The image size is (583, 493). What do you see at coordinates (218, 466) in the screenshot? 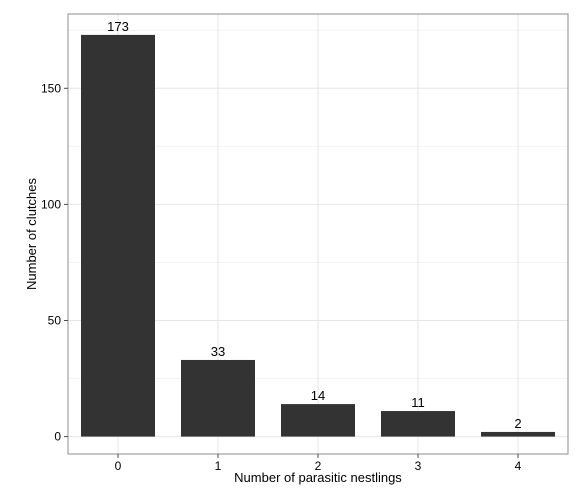
I see `x-tick-label: 1` at bounding box center [218, 466].